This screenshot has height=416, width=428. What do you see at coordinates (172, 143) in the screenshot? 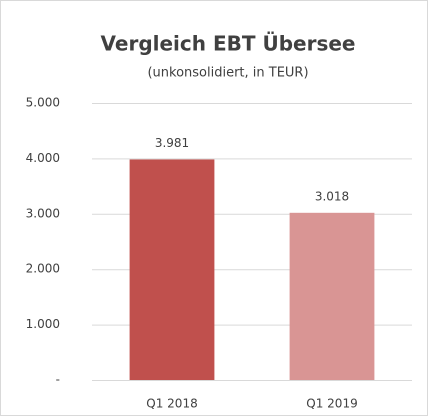
I see `data-label: 3.981` at bounding box center [172, 143].